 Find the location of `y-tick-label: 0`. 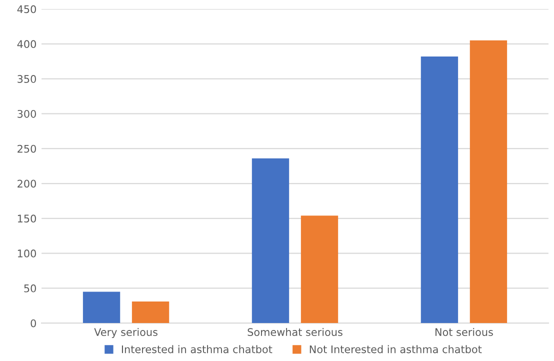

y-tick-label: 0 is located at coordinates (33, 323).